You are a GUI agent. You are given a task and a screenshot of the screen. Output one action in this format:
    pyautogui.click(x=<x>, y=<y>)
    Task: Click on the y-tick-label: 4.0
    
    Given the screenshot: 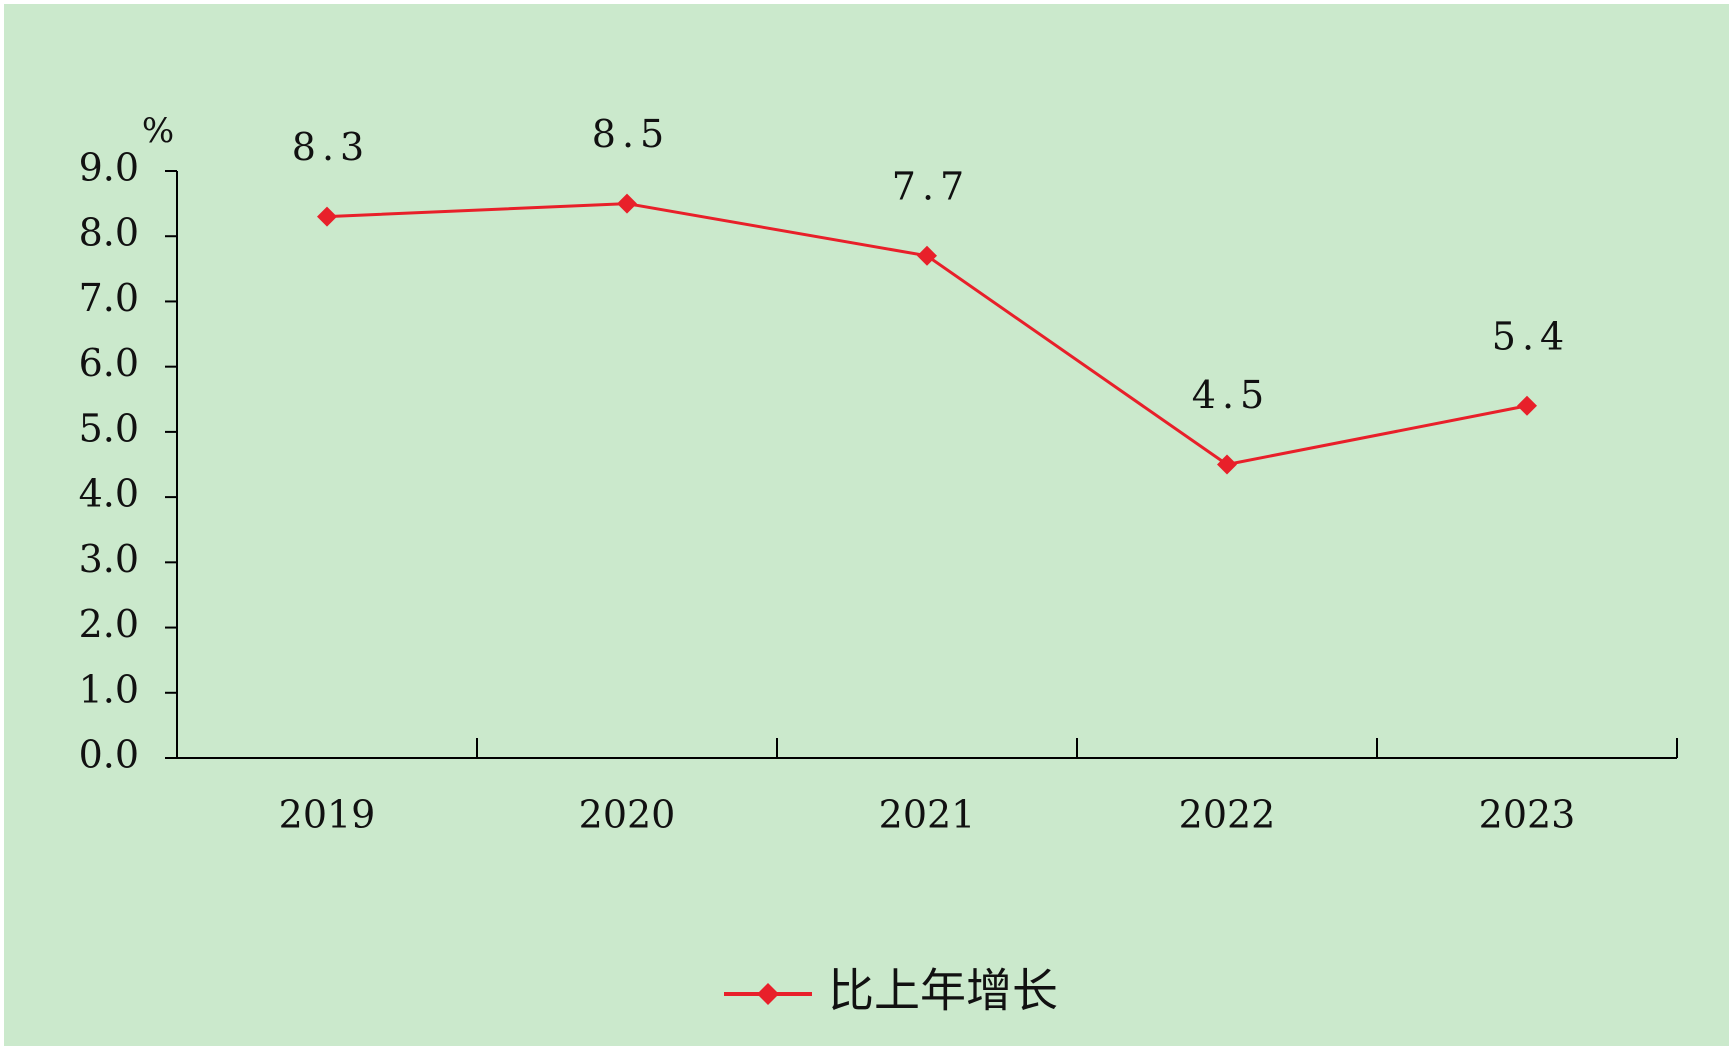 What is the action you would take?
    pyautogui.click(x=109, y=494)
    